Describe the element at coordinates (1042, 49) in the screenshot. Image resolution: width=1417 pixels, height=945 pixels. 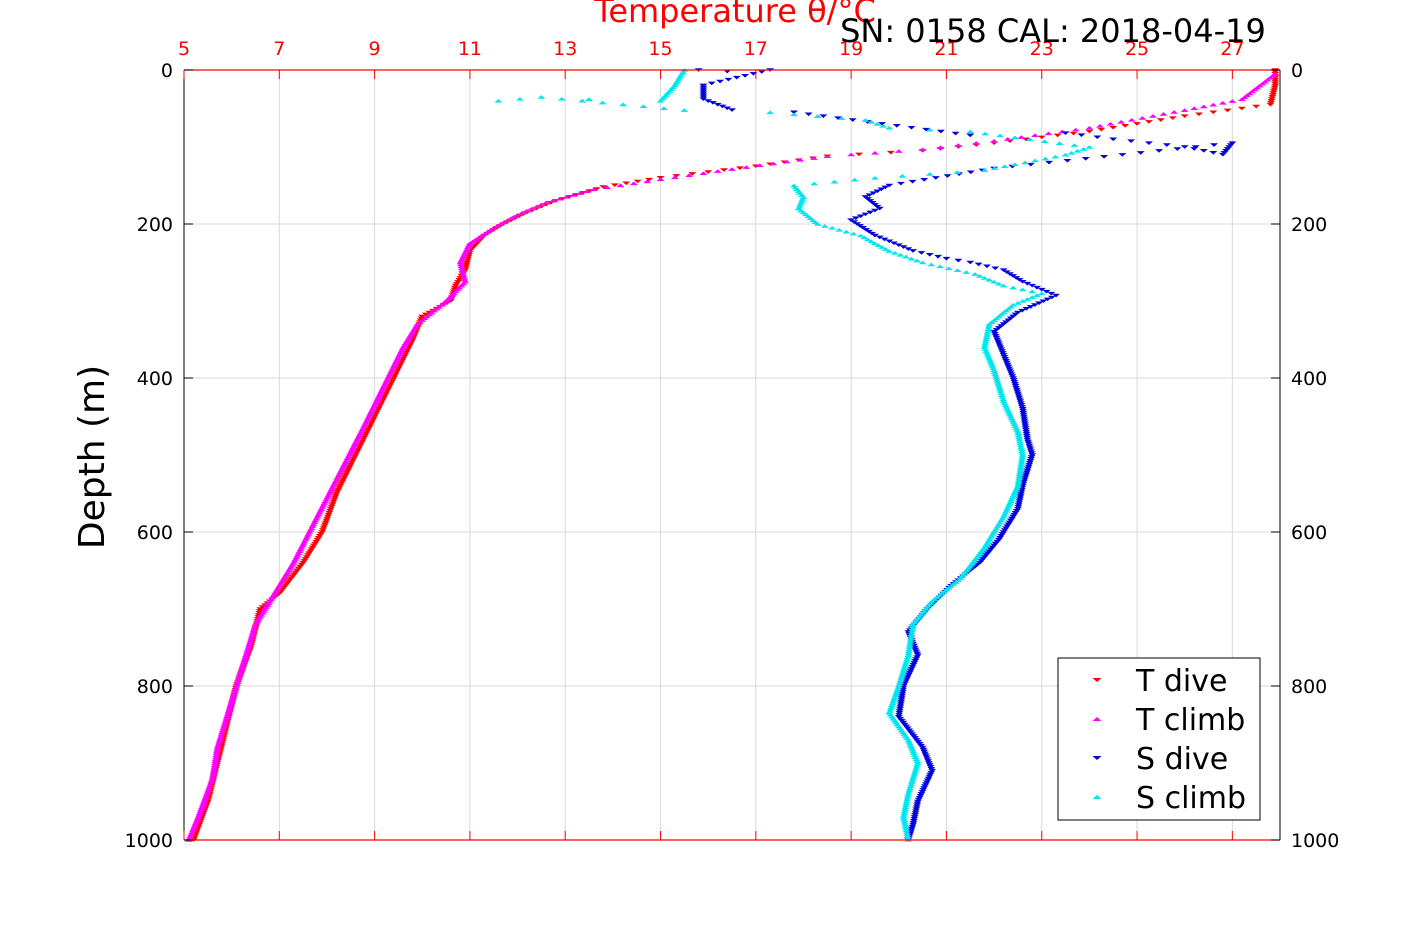
I see `x-tick-label: 23` at that location.